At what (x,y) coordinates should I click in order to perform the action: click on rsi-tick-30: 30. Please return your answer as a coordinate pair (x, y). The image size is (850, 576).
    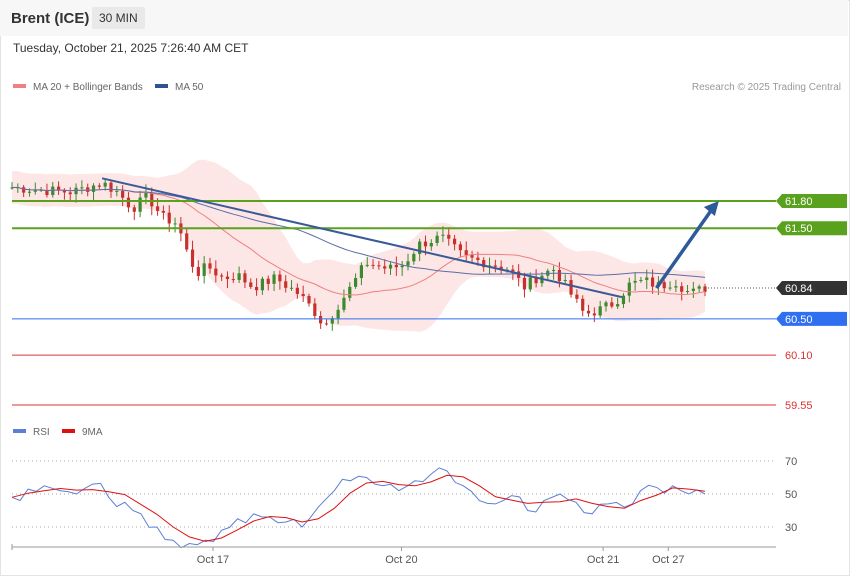
    Looking at the image, I should click on (791, 528).